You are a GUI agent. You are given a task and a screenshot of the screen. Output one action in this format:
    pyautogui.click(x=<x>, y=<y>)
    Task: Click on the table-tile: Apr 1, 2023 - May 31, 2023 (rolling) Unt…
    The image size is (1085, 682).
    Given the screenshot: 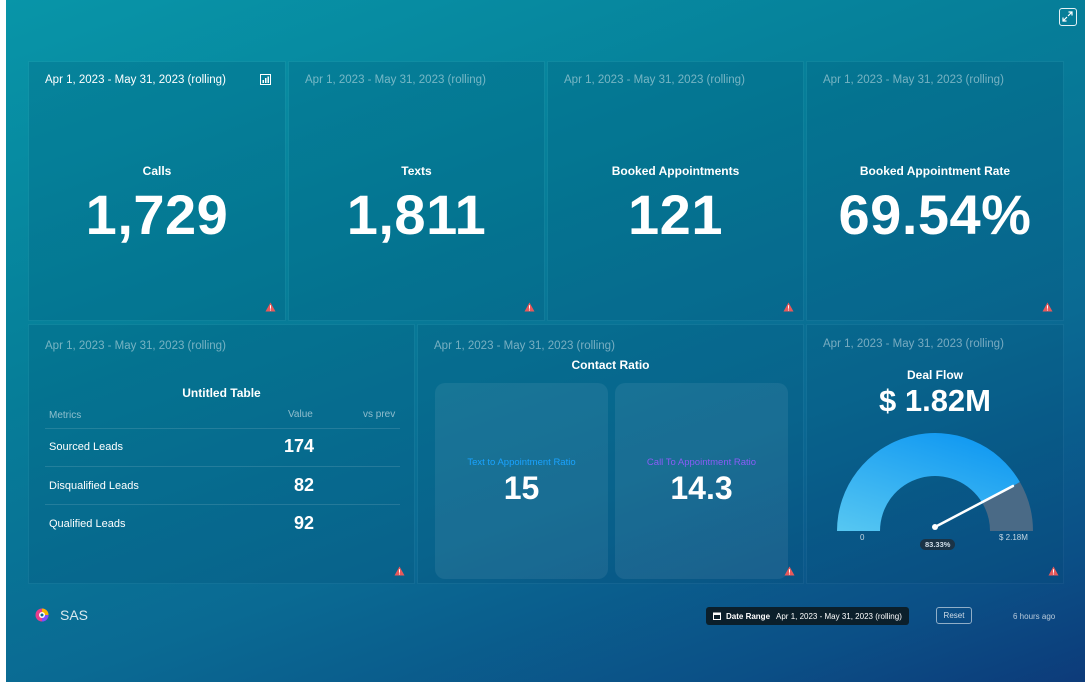 What is the action you would take?
    pyautogui.click(x=221, y=454)
    